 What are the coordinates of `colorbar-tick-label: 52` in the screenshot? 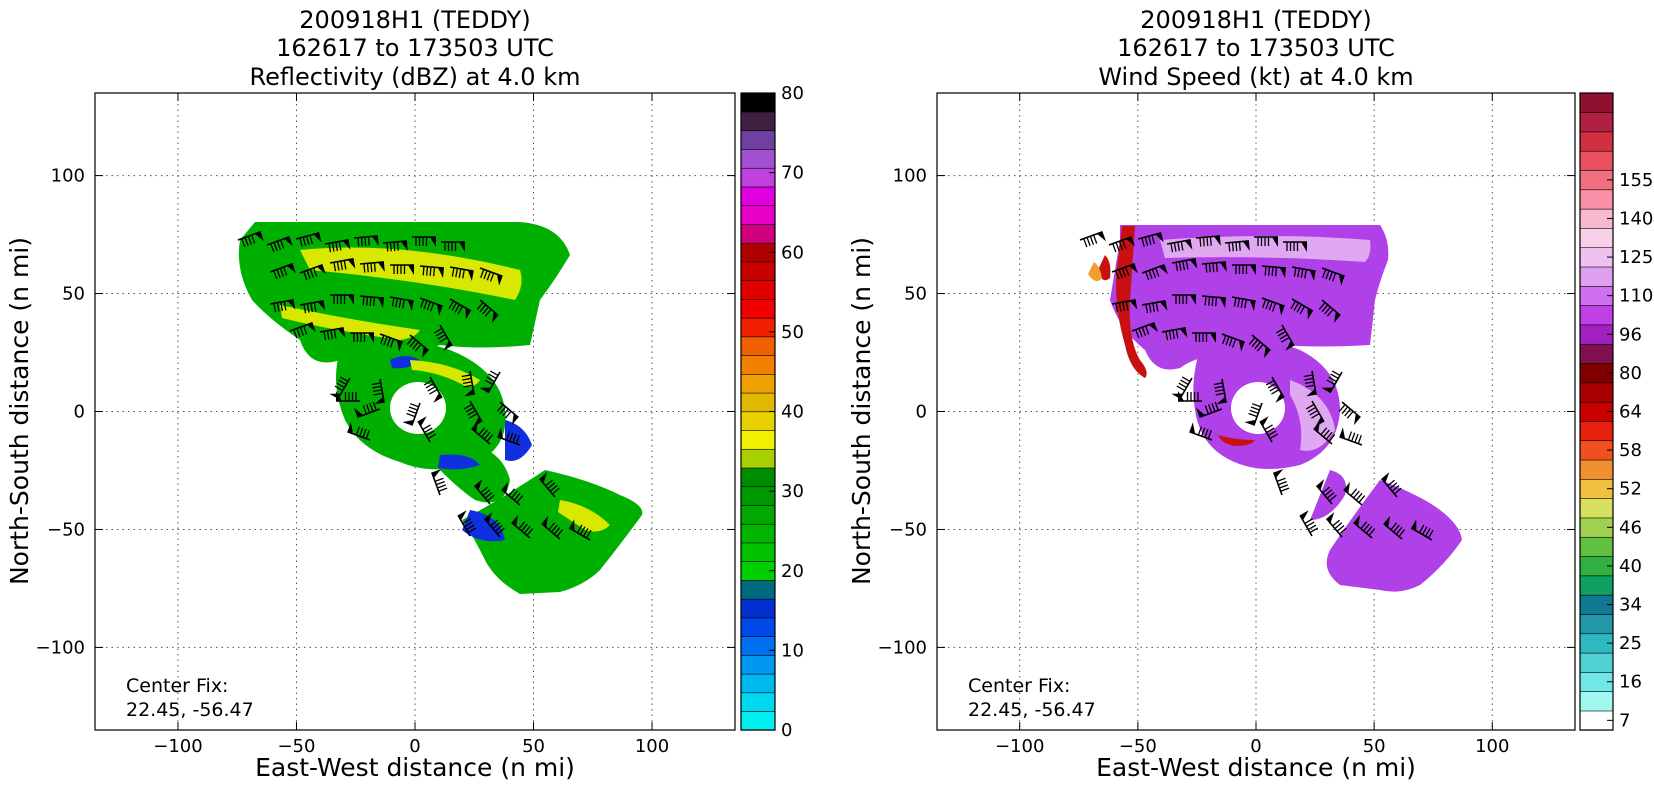 It's located at (1630, 489).